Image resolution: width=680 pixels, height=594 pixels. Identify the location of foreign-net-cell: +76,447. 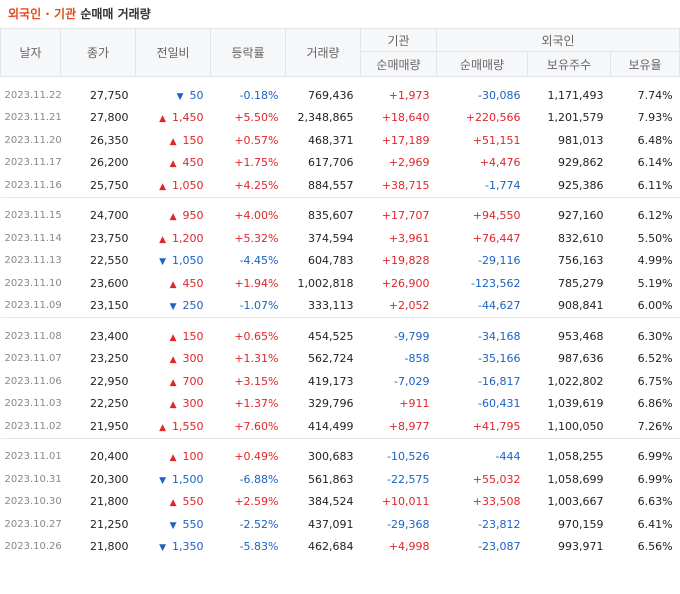
(496, 238).